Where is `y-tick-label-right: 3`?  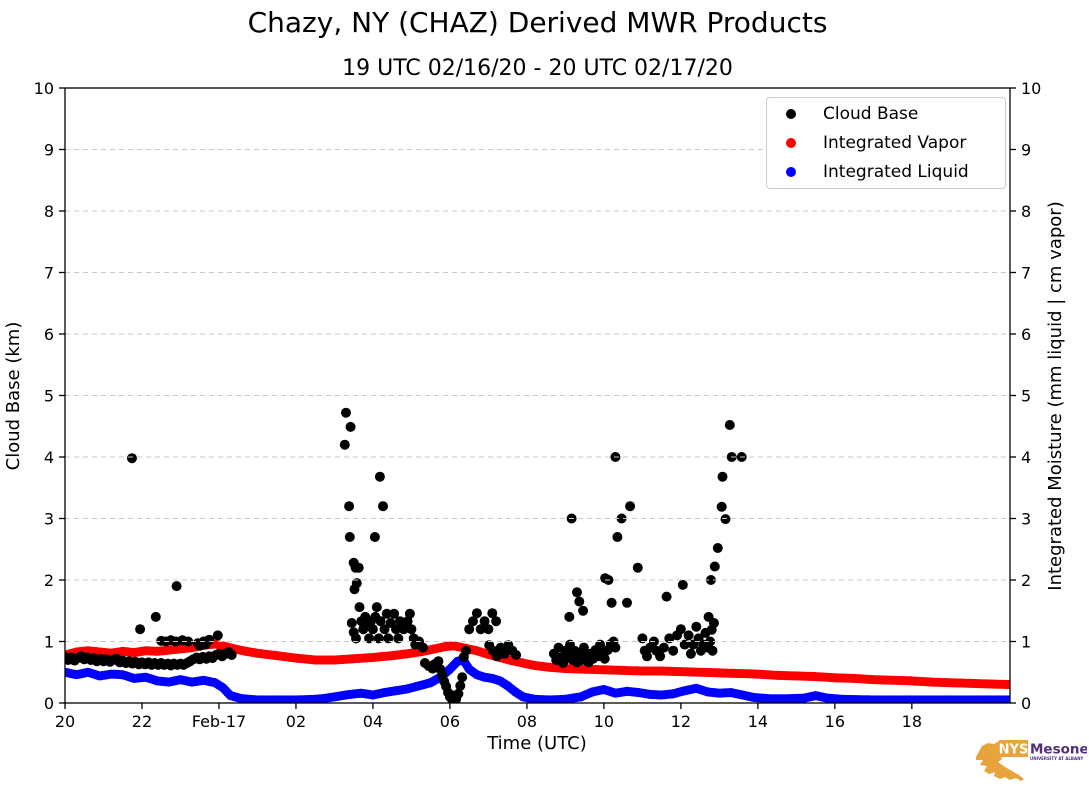 y-tick-label-right: 3 is located at coordinates (1026, 519).